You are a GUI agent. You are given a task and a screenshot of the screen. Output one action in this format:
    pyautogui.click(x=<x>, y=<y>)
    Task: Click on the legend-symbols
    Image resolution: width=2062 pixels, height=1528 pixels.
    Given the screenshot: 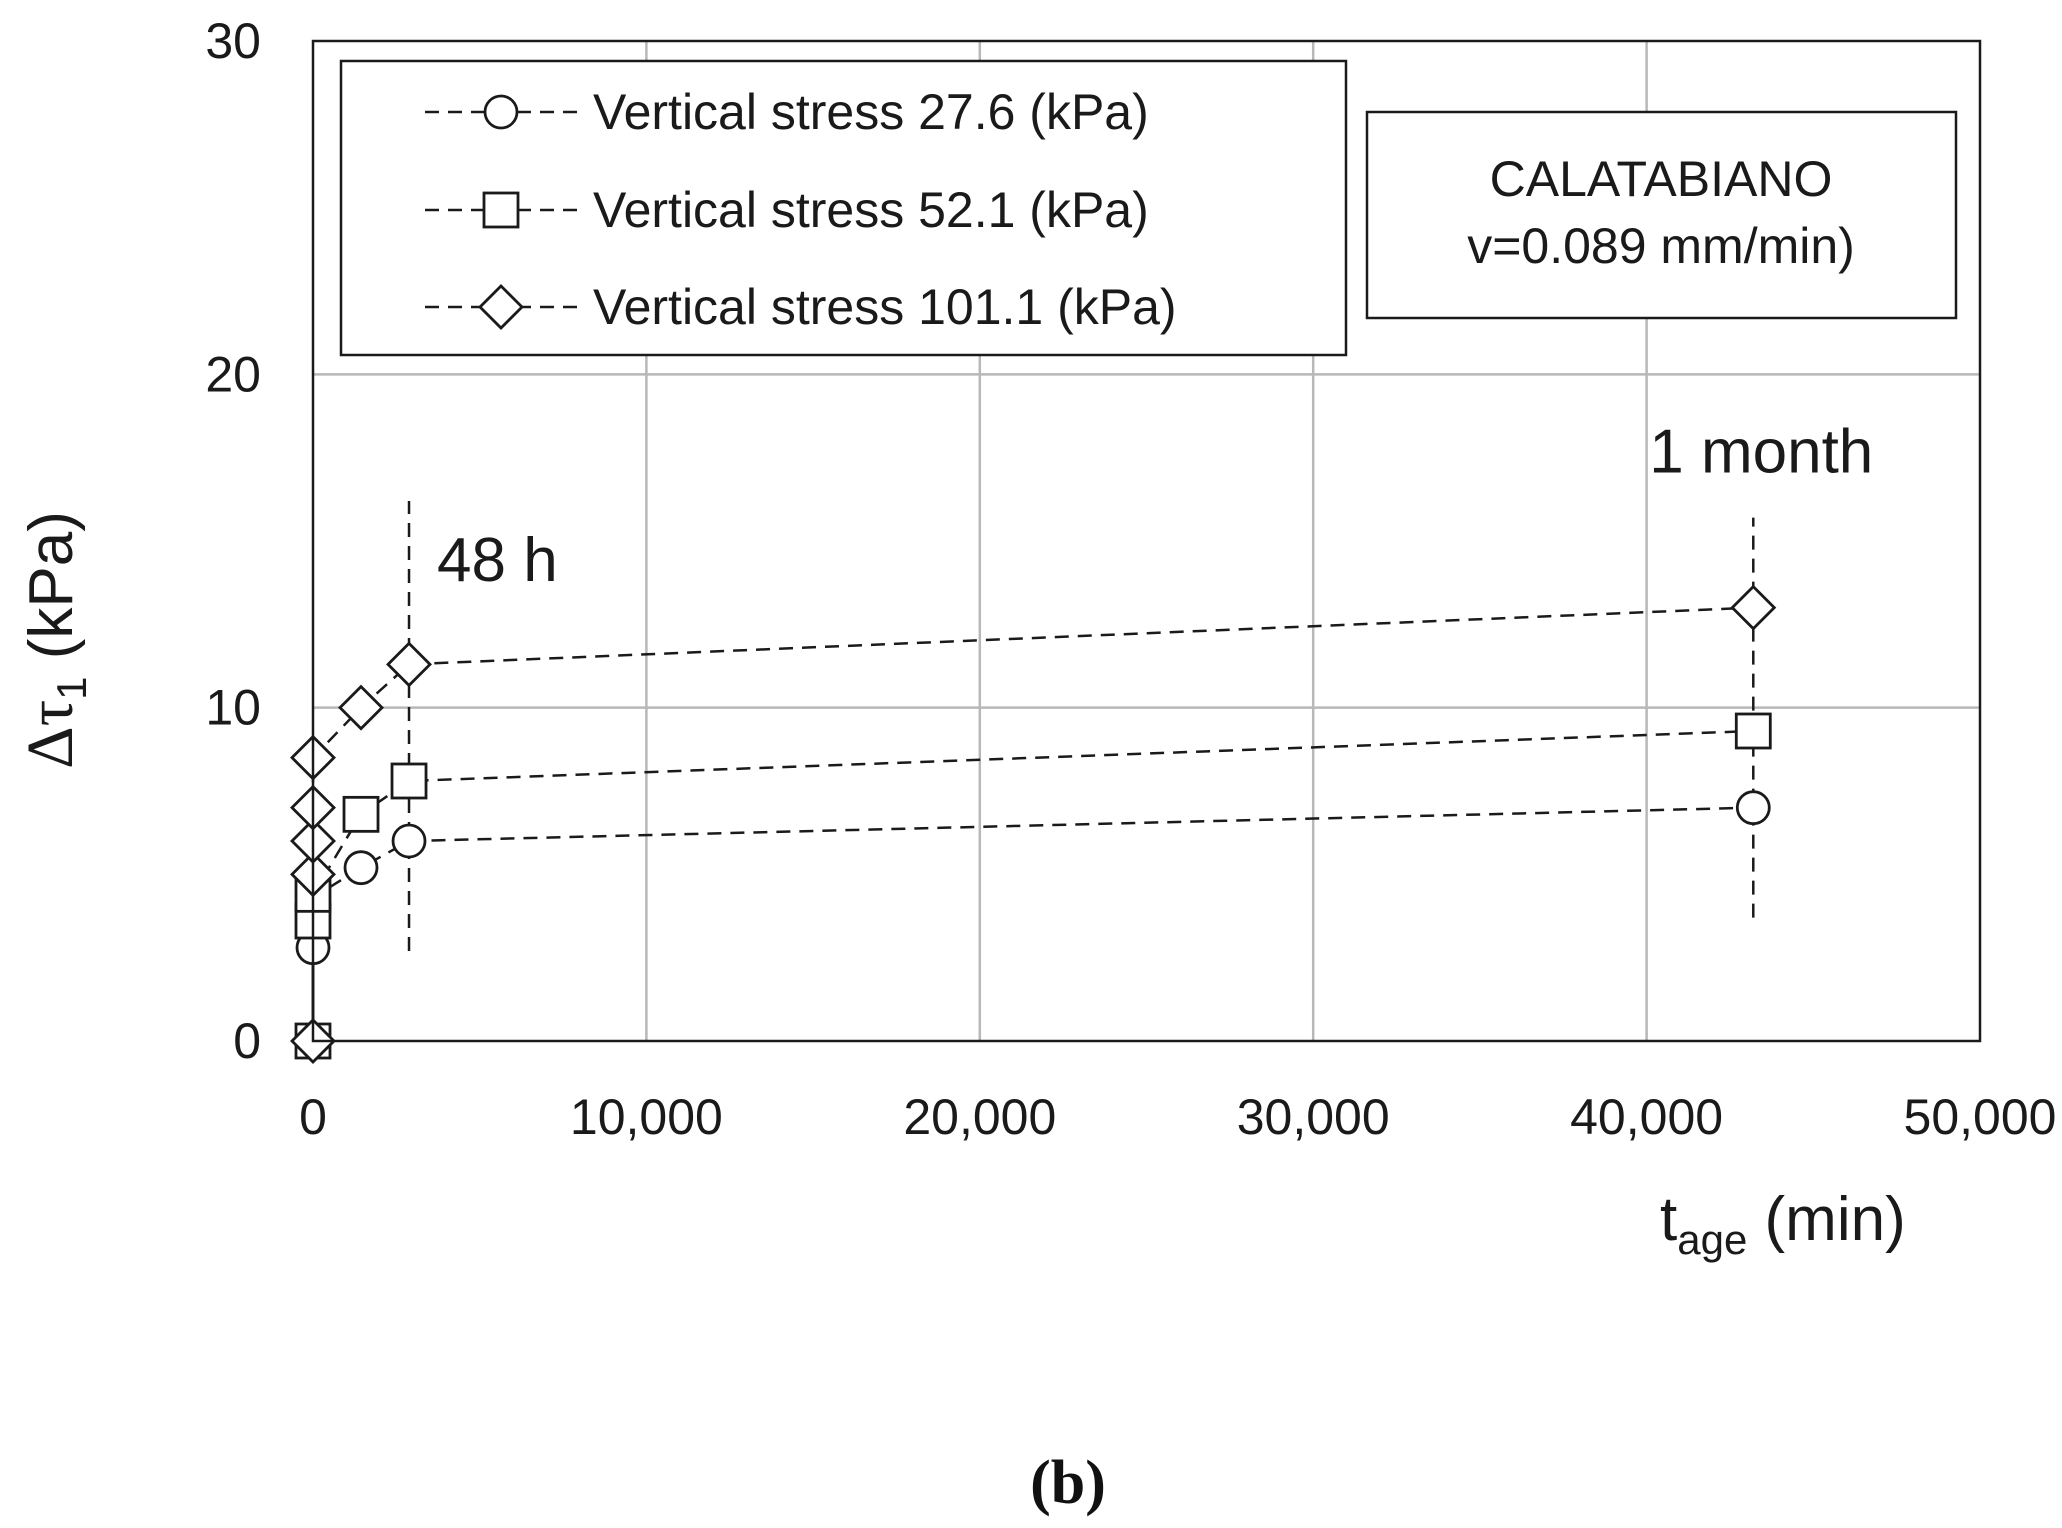 What is the action you would take?
    pyautogui.click(x=501, y=212)
    